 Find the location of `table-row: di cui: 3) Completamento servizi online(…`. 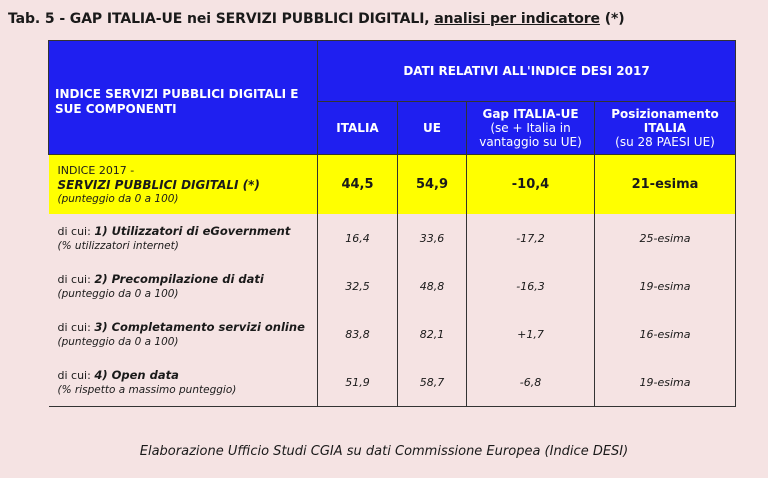

table-row: di cui: 3) Completamento servizi online(… is located at coordinates (392, 334).